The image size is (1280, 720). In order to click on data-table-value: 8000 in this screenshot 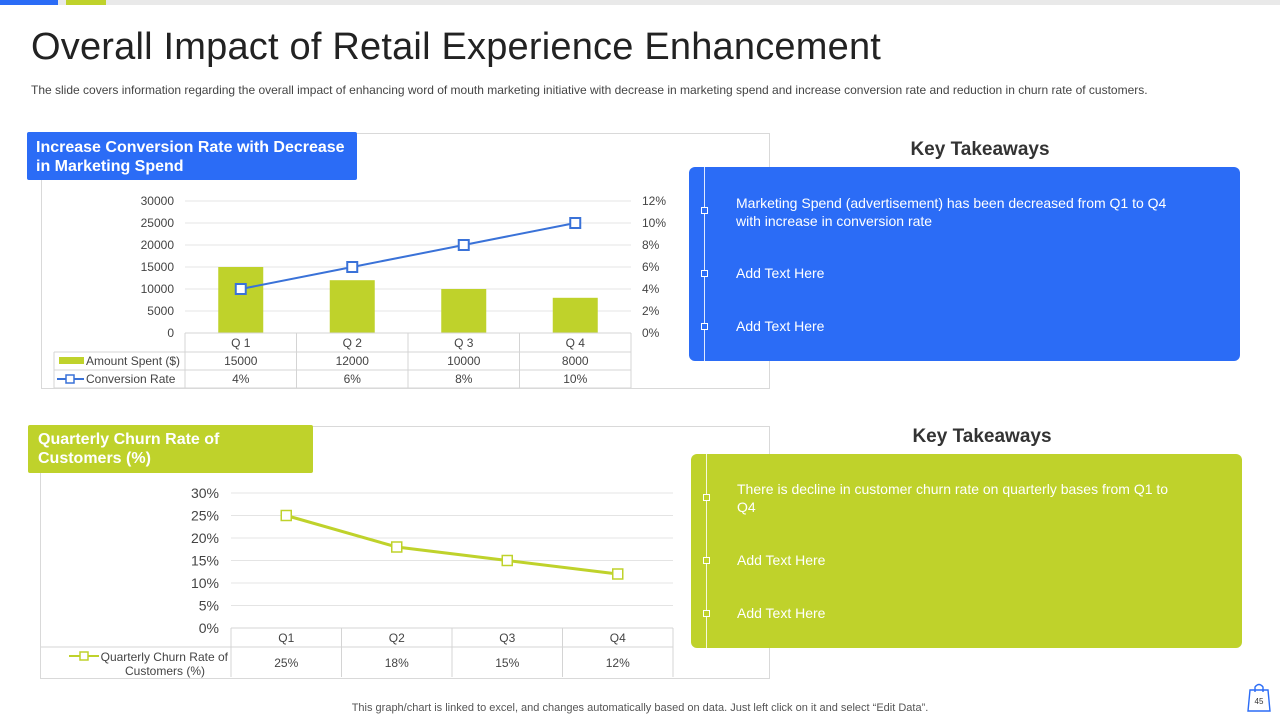, I will do `click(575, 361)`.